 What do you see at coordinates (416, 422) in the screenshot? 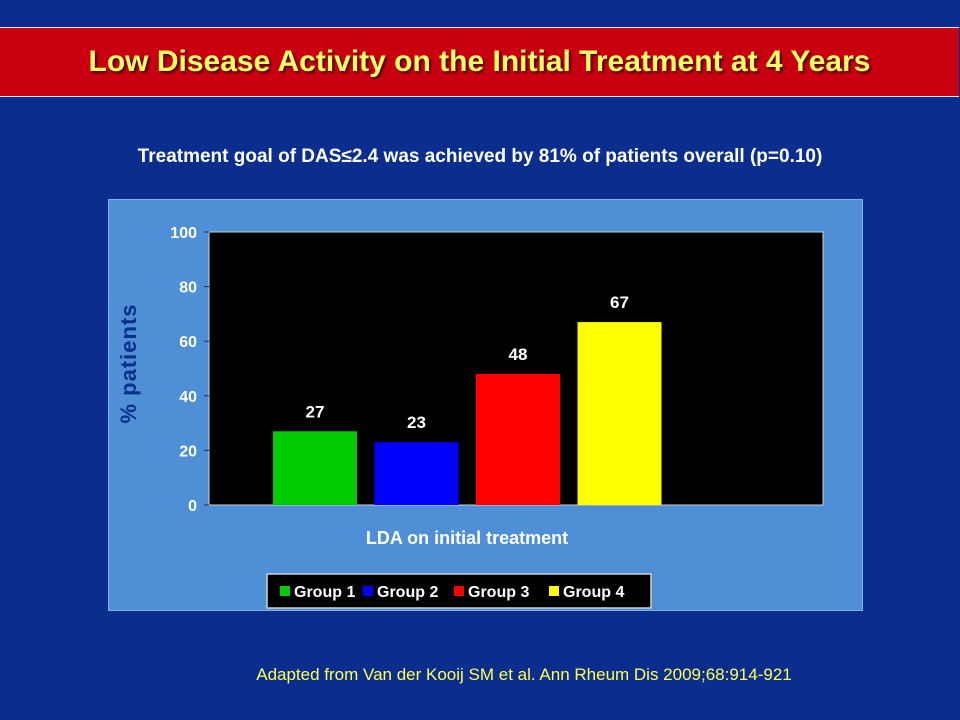
I see `data-label: 23` at bounding box center [416, 422].